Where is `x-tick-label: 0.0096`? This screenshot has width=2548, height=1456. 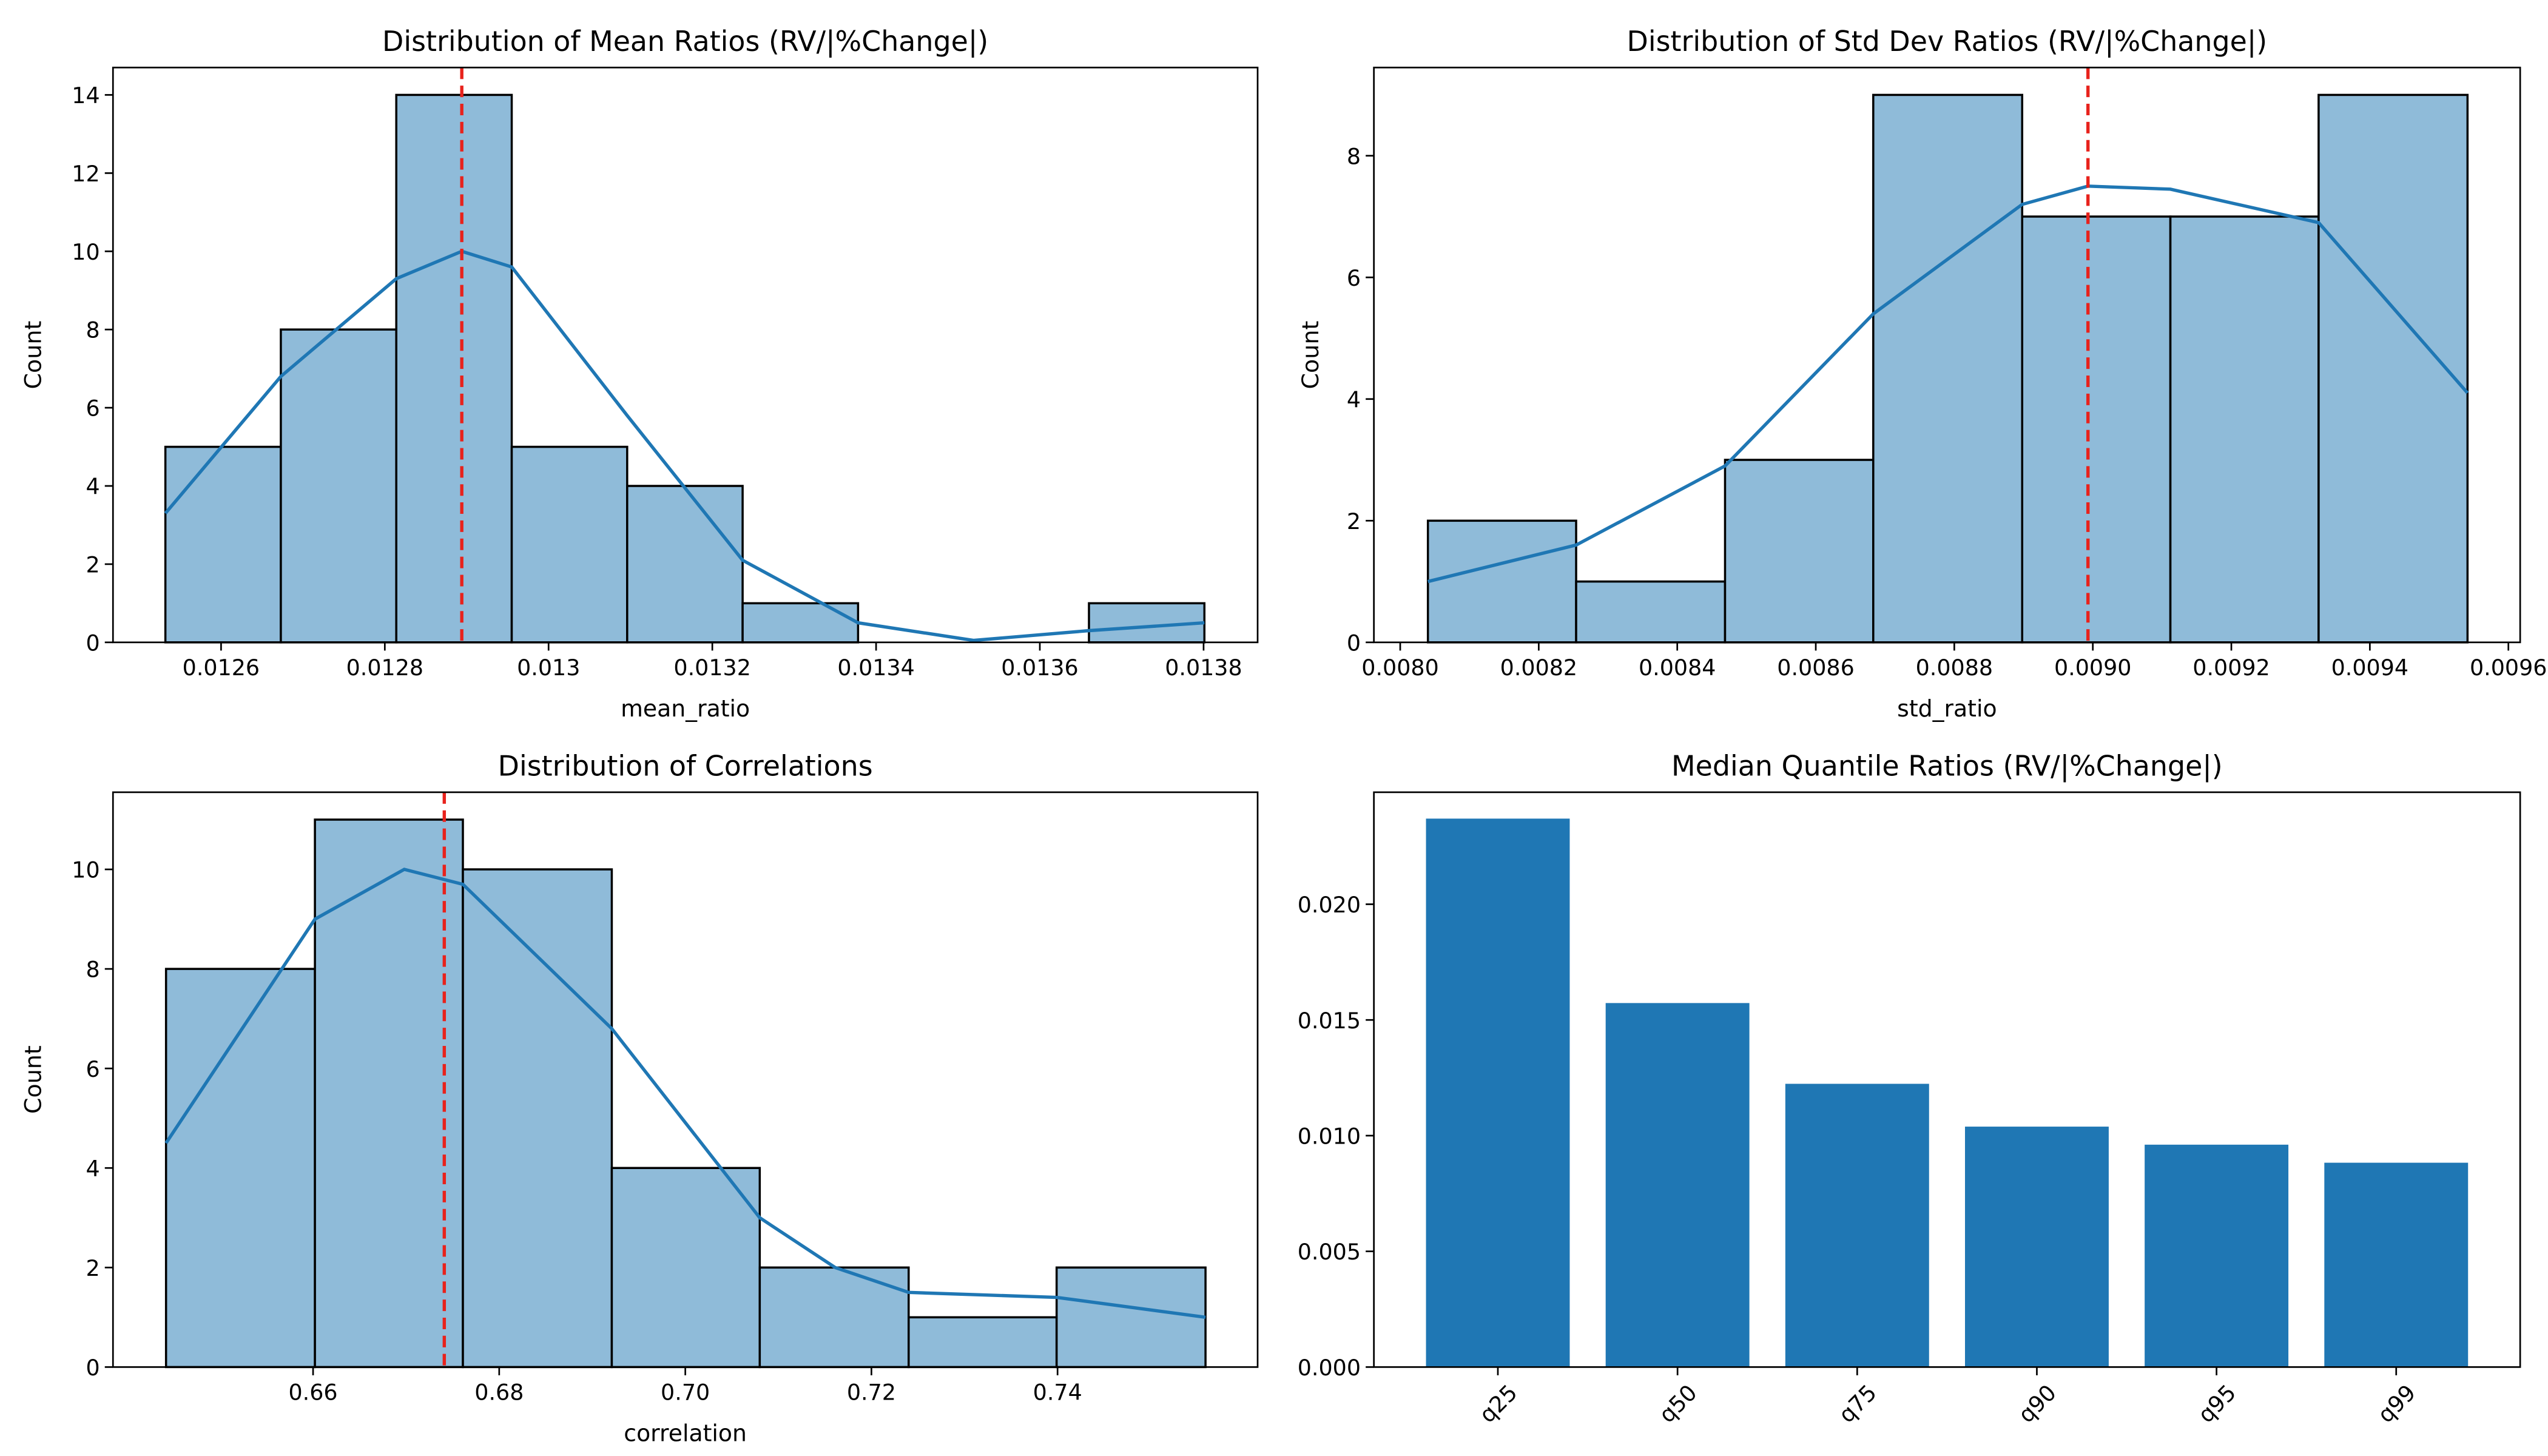 x-tick-label: 0.0096 is located at coordinates (2508, 668).